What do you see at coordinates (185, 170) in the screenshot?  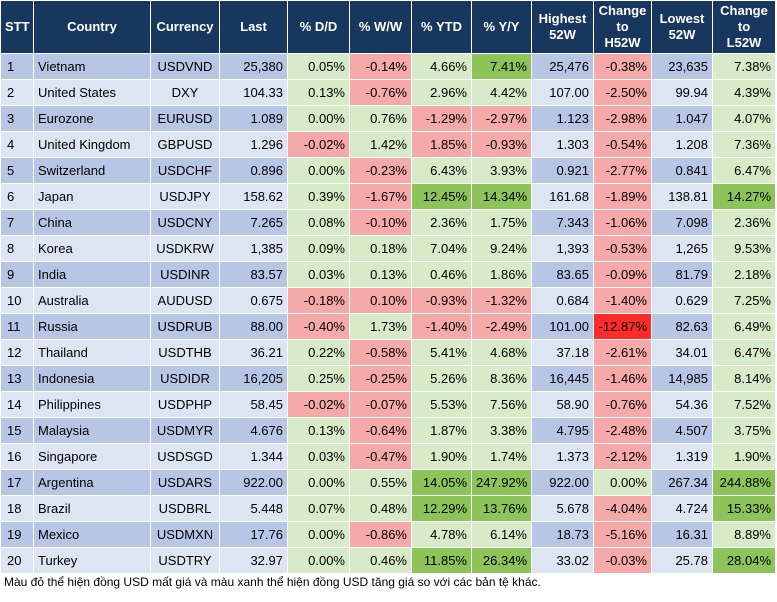 I see `cell-currency: USDCHF` at bounding box center [185, 170].